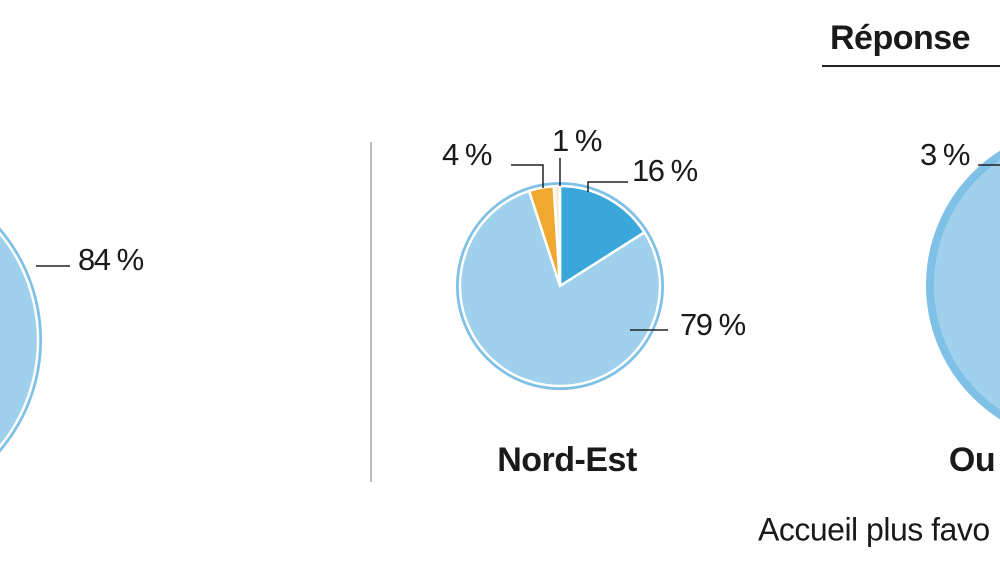  Describe the element at coordinates (963, 285) in the screenshot. I see `pie-background` at that location.